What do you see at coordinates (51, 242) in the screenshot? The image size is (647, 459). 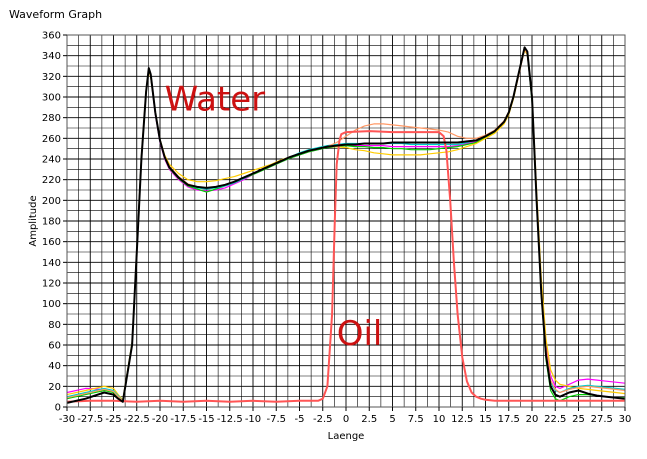 I see `y-tick-label: 160` at bounding box center [51, 242].